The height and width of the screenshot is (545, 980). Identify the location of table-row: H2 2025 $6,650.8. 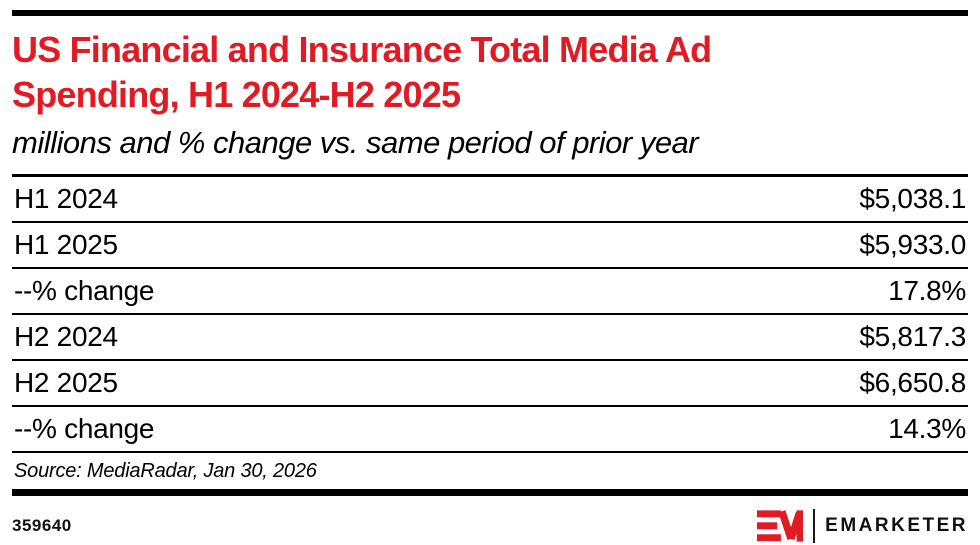
(490, 384).